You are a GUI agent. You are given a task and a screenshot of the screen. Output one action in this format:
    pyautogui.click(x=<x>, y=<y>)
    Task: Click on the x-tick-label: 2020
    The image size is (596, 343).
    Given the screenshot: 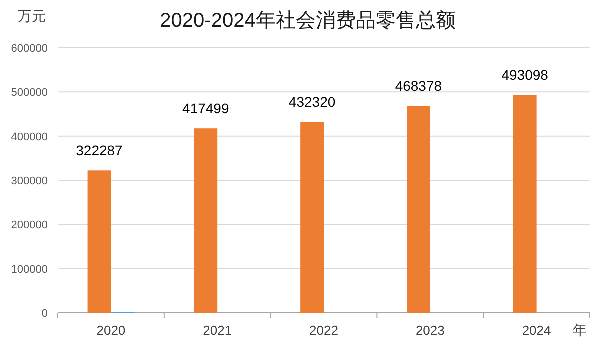 What is the action you would take?
    pyautogui.click(x=111, y=330)
    